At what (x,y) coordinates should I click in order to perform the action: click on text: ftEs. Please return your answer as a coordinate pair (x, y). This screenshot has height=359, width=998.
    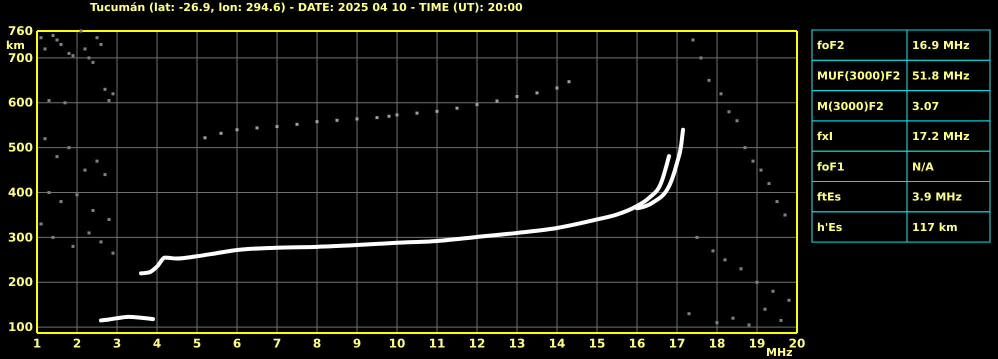
    Looking at the image, I should click on (829, 197).